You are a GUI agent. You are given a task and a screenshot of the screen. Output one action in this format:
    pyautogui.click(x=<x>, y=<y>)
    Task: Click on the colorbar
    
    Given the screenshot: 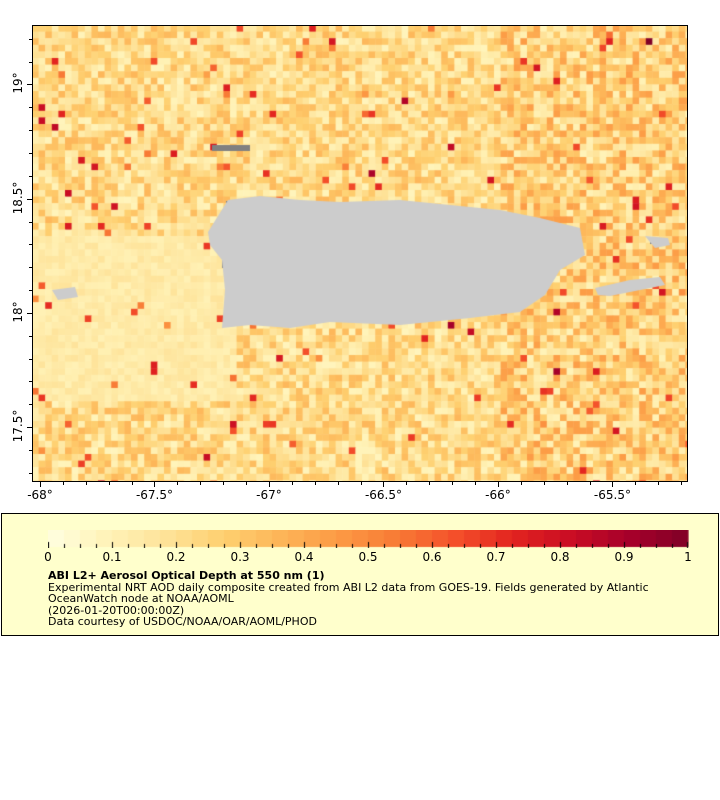 What is the action you would take?
    pyautogui.click(x=368, y=539)
    